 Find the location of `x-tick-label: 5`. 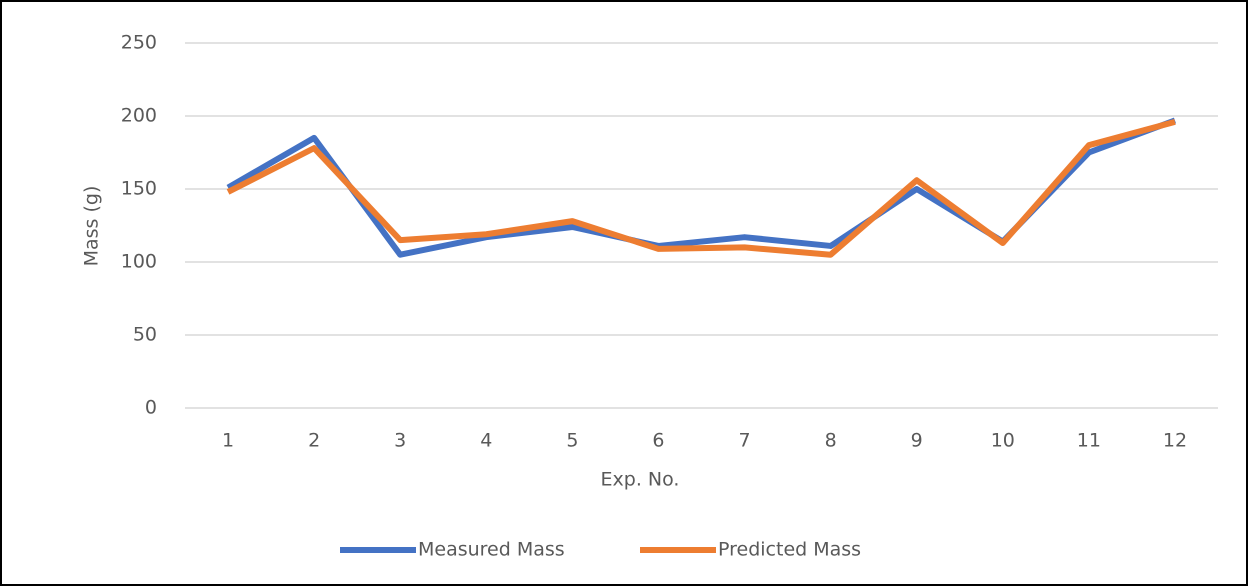

x-tick-label: 5 is located at coordinates (572, 441).